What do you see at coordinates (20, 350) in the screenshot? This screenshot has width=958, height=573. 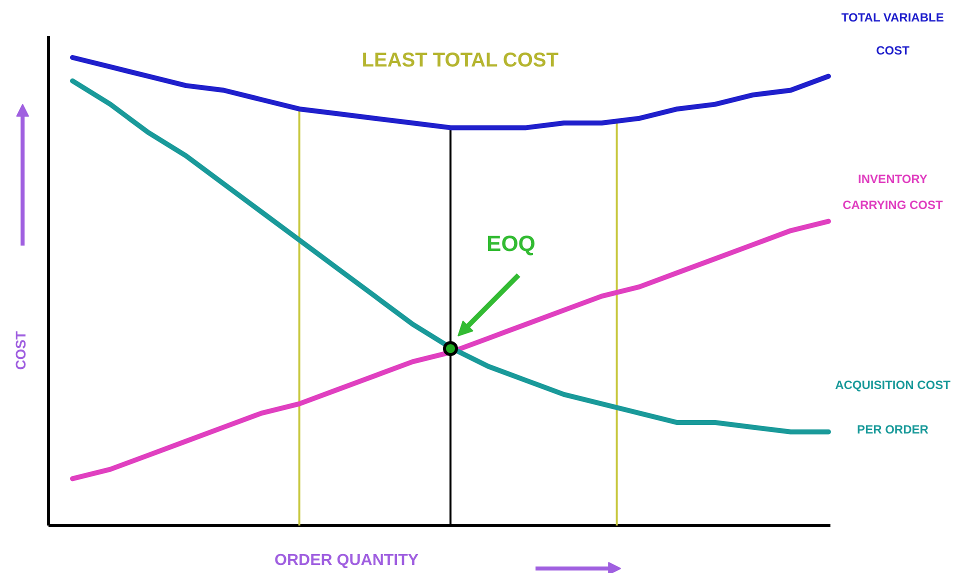 I see `y-axis-title: COST` at bounding box center [20, 350].